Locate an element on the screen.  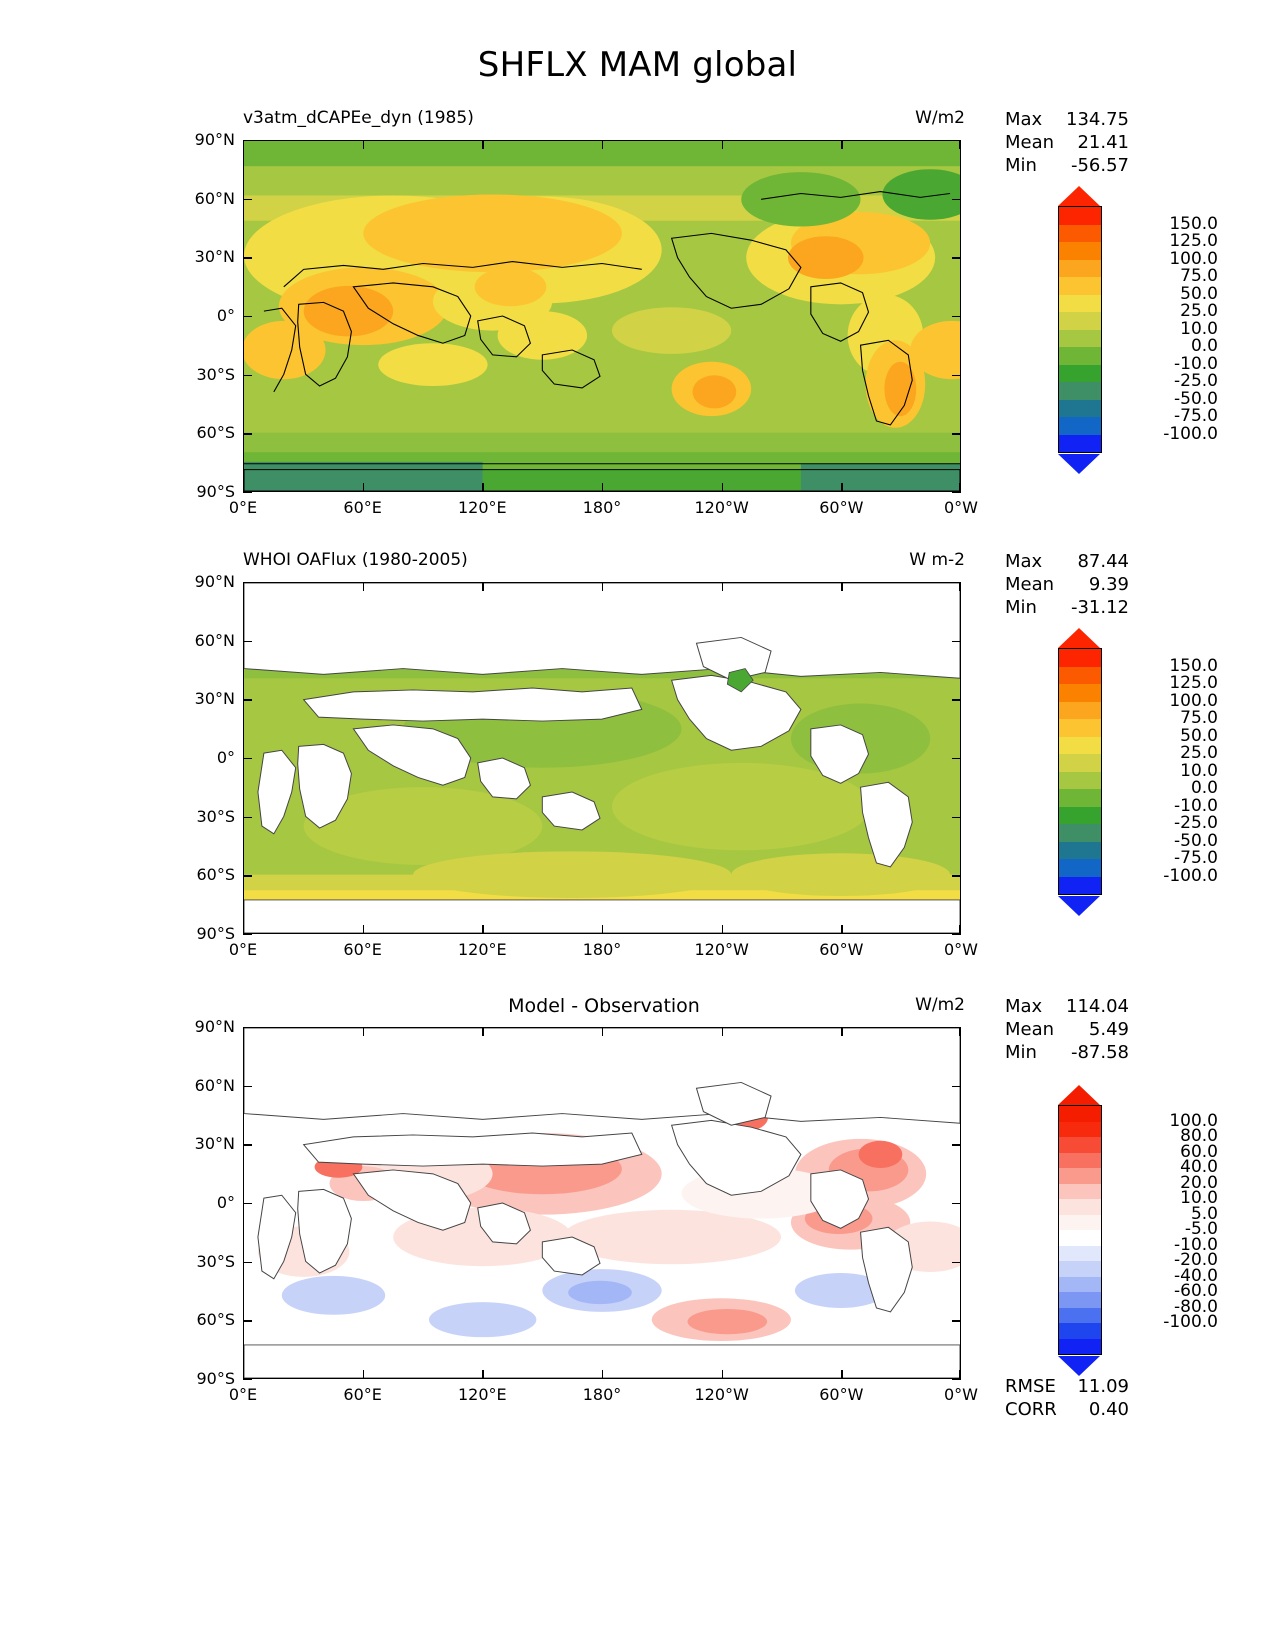
lat-tick-label: 30°N is located at coordinates (214, 1144).